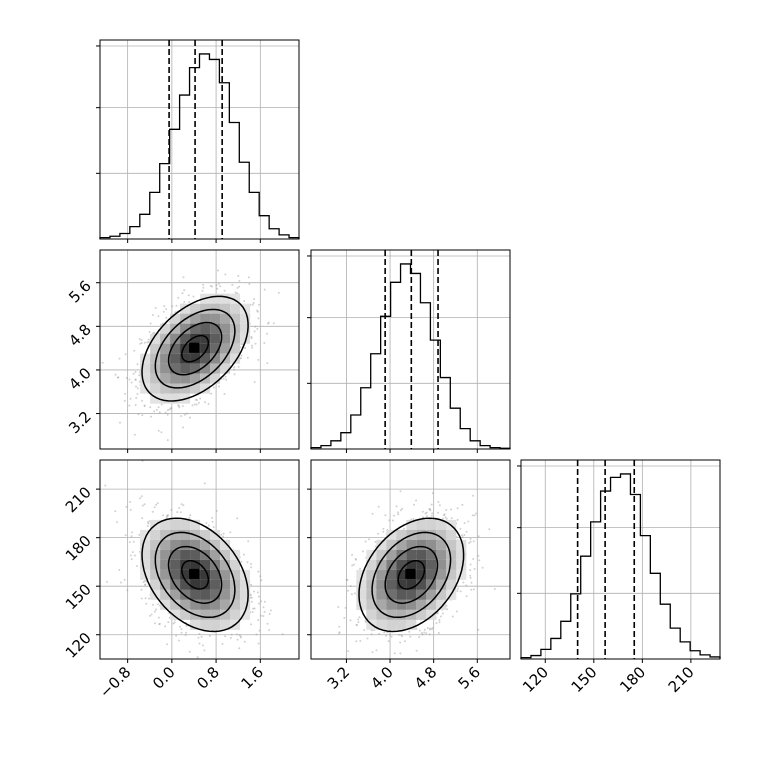  What do you see at coordinates (80, 335) in the screenshot?
I see `y-tick-label: 4.8` at bounding box center [80, 335].